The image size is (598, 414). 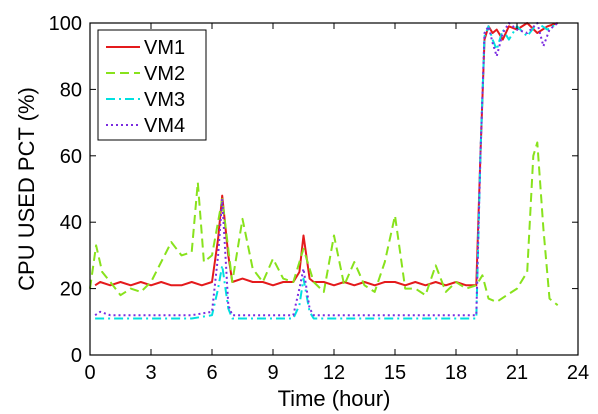 What do you see at coordinates (164, 74) in the screenshot?
I see `legend-label-vm2: VM2` at bounding box center [164, 74].